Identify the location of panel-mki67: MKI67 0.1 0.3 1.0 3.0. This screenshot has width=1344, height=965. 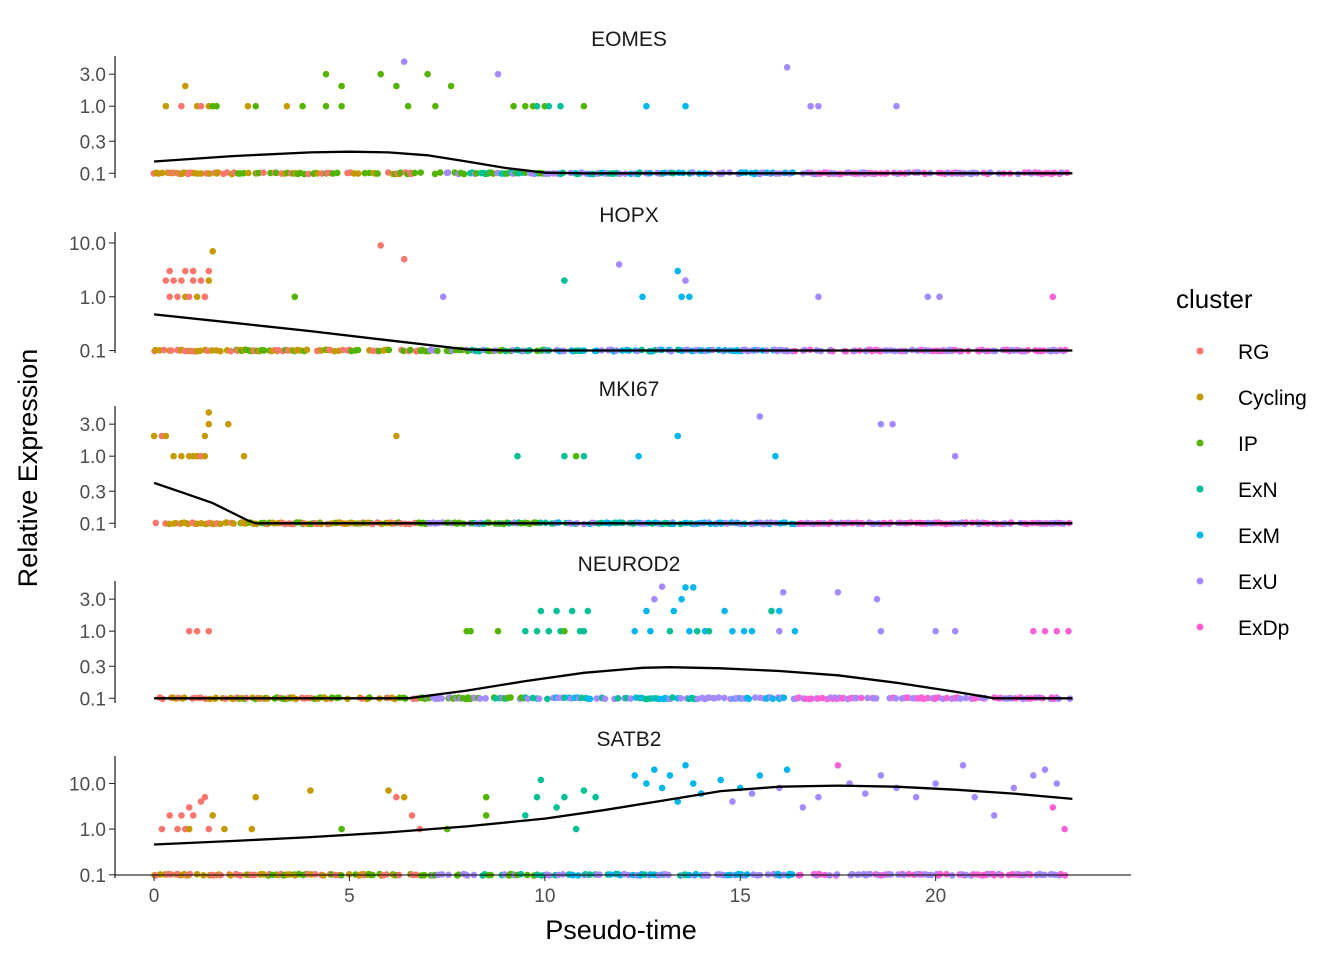
(576, 456).